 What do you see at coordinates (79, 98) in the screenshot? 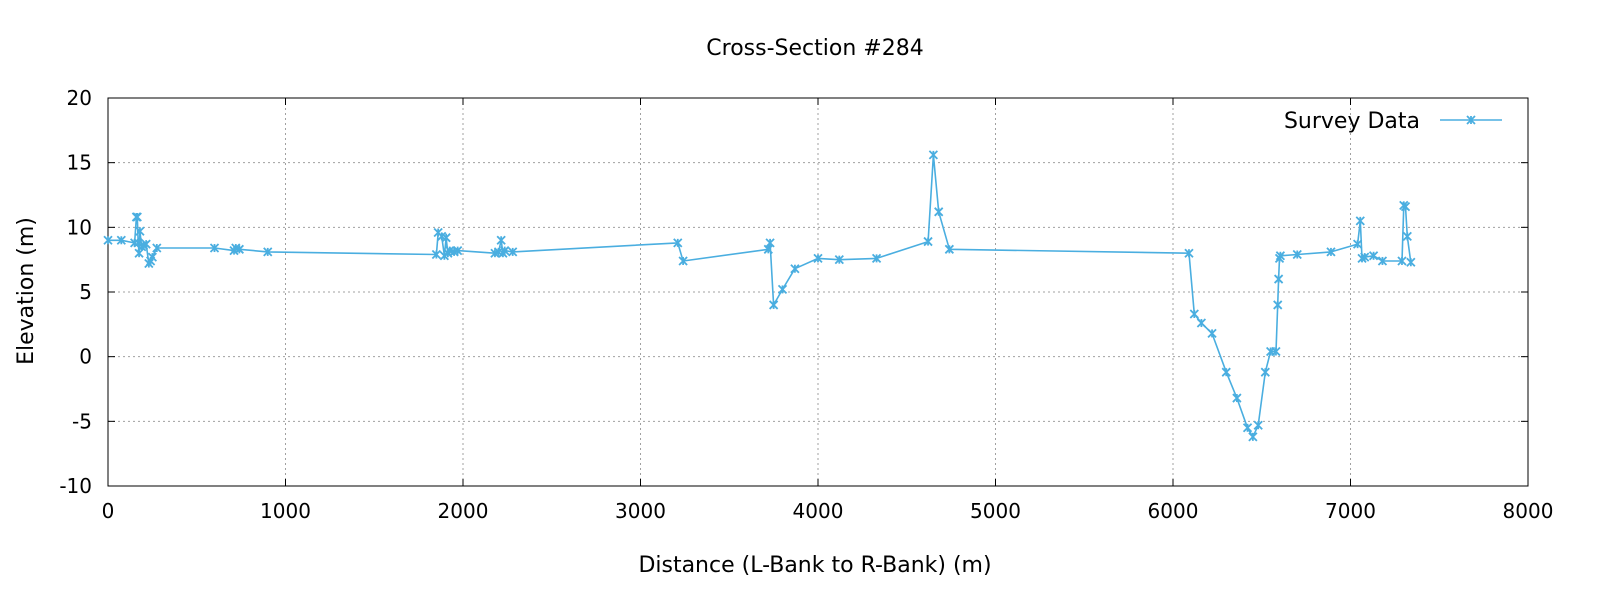
I see `y-tick-label: 20` at bounding box center [79, 98].